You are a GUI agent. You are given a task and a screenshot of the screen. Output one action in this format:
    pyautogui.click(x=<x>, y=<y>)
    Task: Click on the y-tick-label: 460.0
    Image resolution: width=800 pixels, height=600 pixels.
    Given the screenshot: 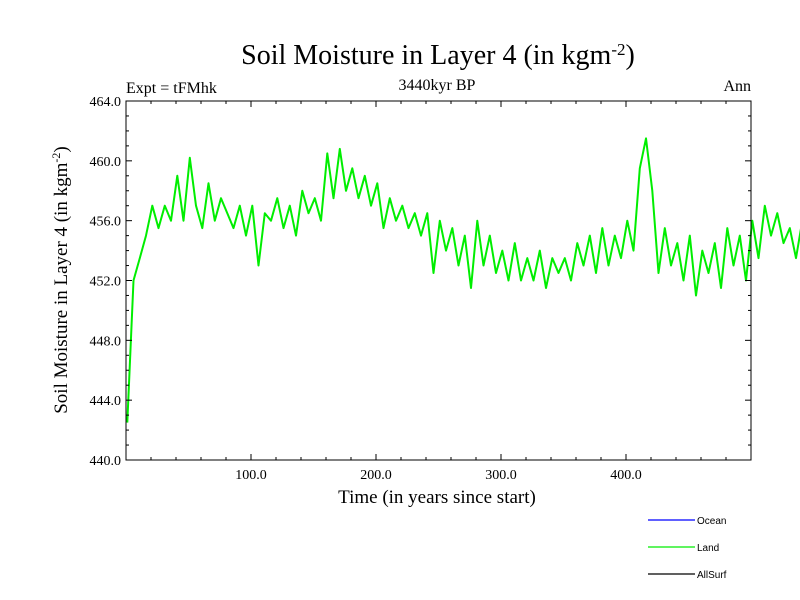 What is the action you would take?
    pyautogui.click(x=106, y=162)
    